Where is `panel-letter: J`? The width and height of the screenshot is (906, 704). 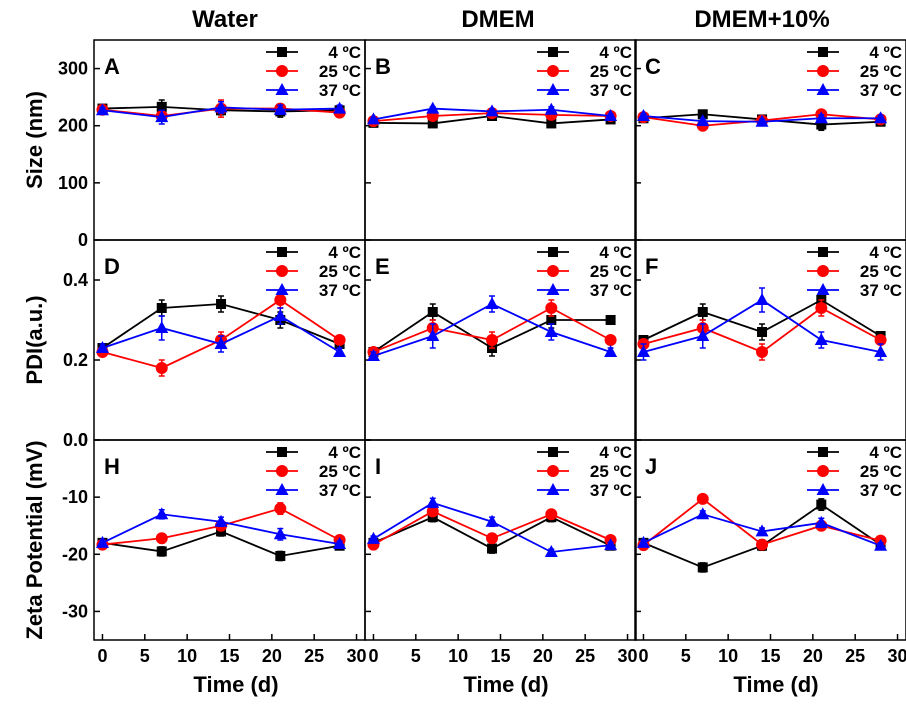
panel-letter: J is located at coordinates (651, 466).